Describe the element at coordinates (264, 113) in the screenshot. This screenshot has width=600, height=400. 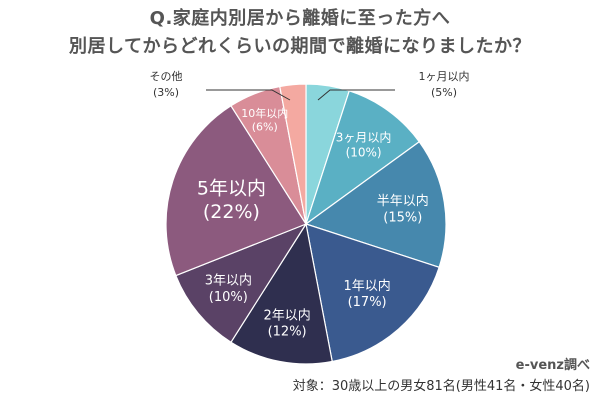
I see `slice-label: 10年以内` at that location.